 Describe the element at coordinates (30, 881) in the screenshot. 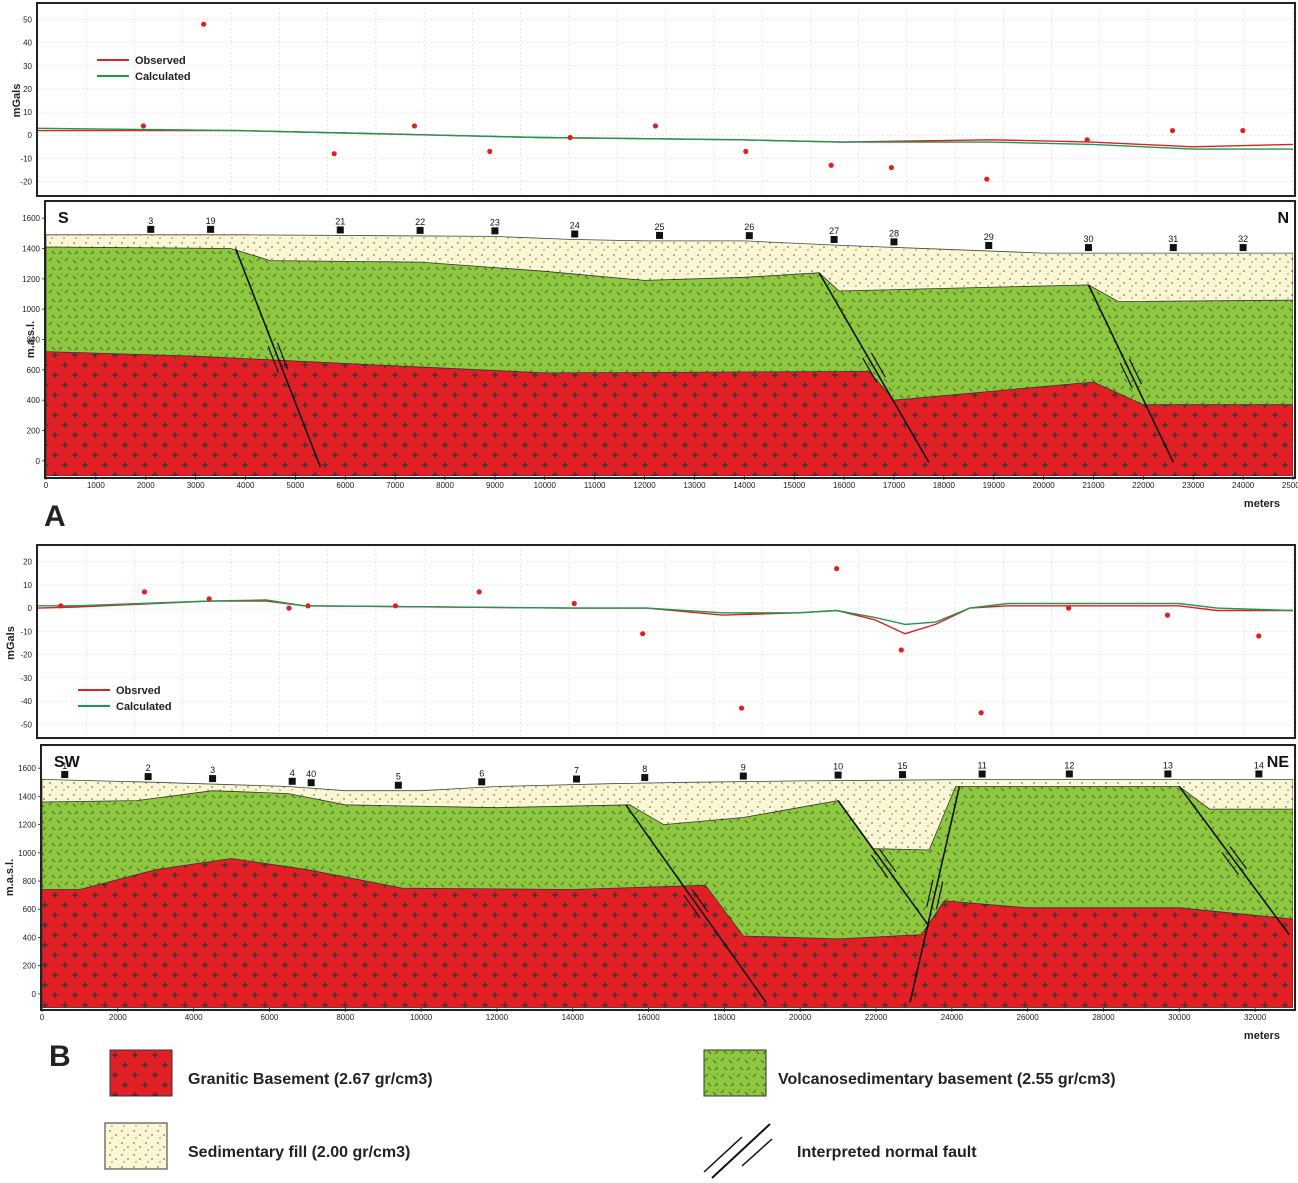

I see `y-tick-label: 800` at that location.